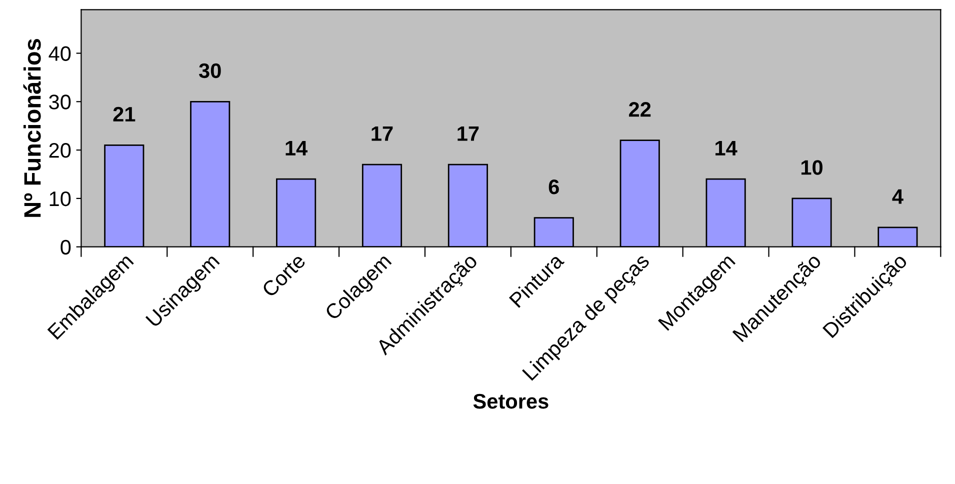 Image resolution: width=955 pixels, height=484 pixels. What do you see at coordinates (60, 102) in the screenshot?
I see `y-tick-label: 30` at bounding box center [60, 102].